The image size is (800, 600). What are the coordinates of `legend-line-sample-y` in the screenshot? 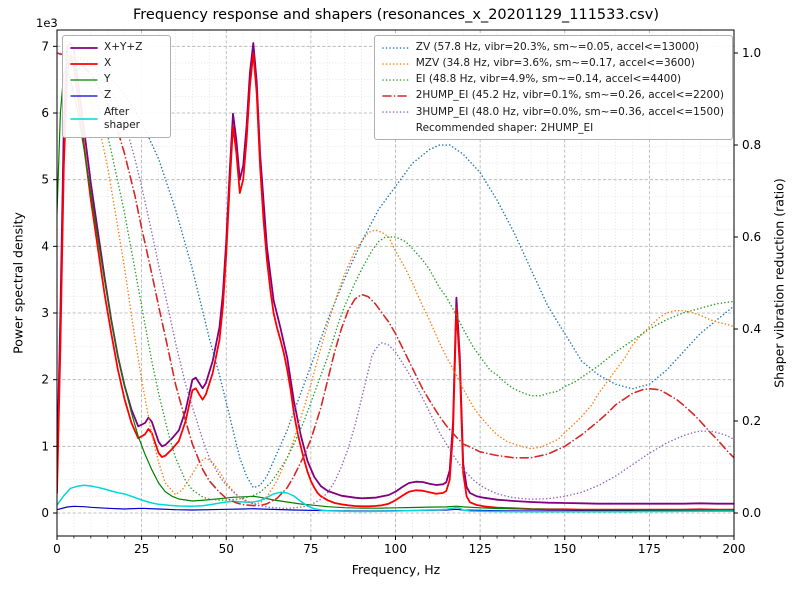 It's located at (84, 80).